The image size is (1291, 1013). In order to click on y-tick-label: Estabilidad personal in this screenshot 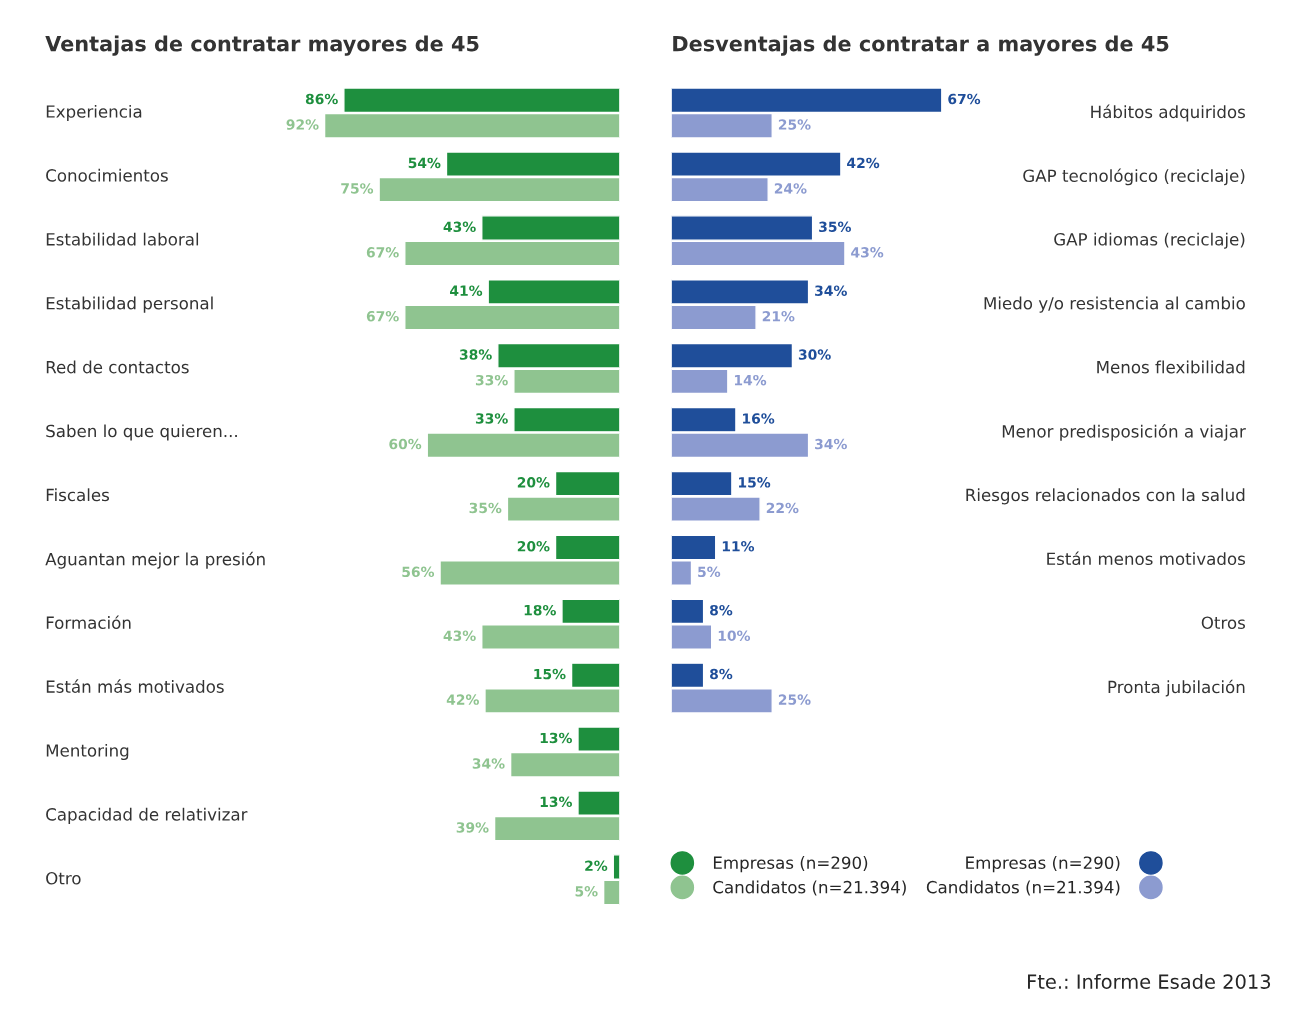, I will do `click(129, 304)`.